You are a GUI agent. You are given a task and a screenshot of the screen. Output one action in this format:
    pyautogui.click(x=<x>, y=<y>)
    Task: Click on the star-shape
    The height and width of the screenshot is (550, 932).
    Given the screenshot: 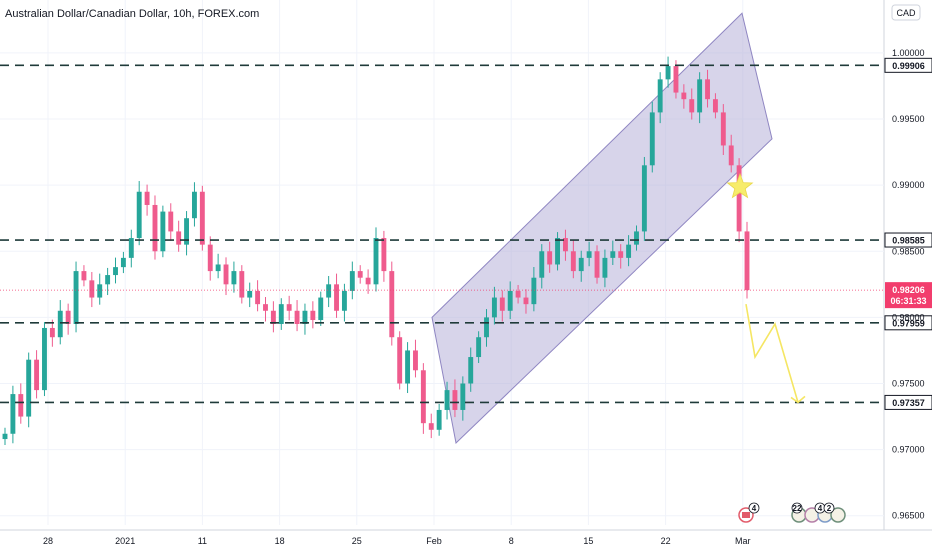 What is the action you would take?
    pyautogui.click(x=740, y=185)
    